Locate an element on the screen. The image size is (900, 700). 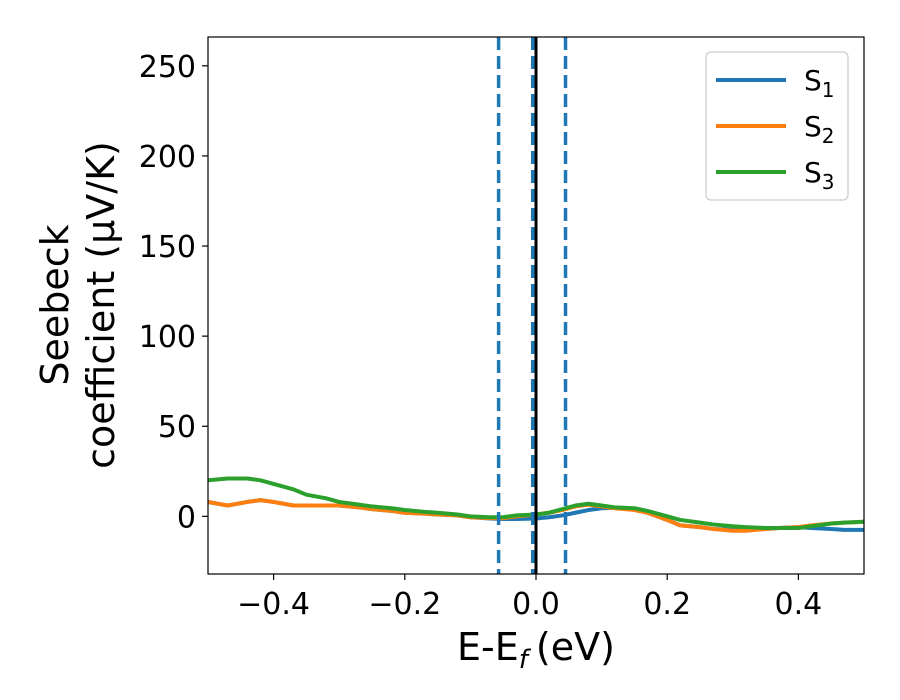
x-tick-label: −0.4 is located at coordinates (273, 604).